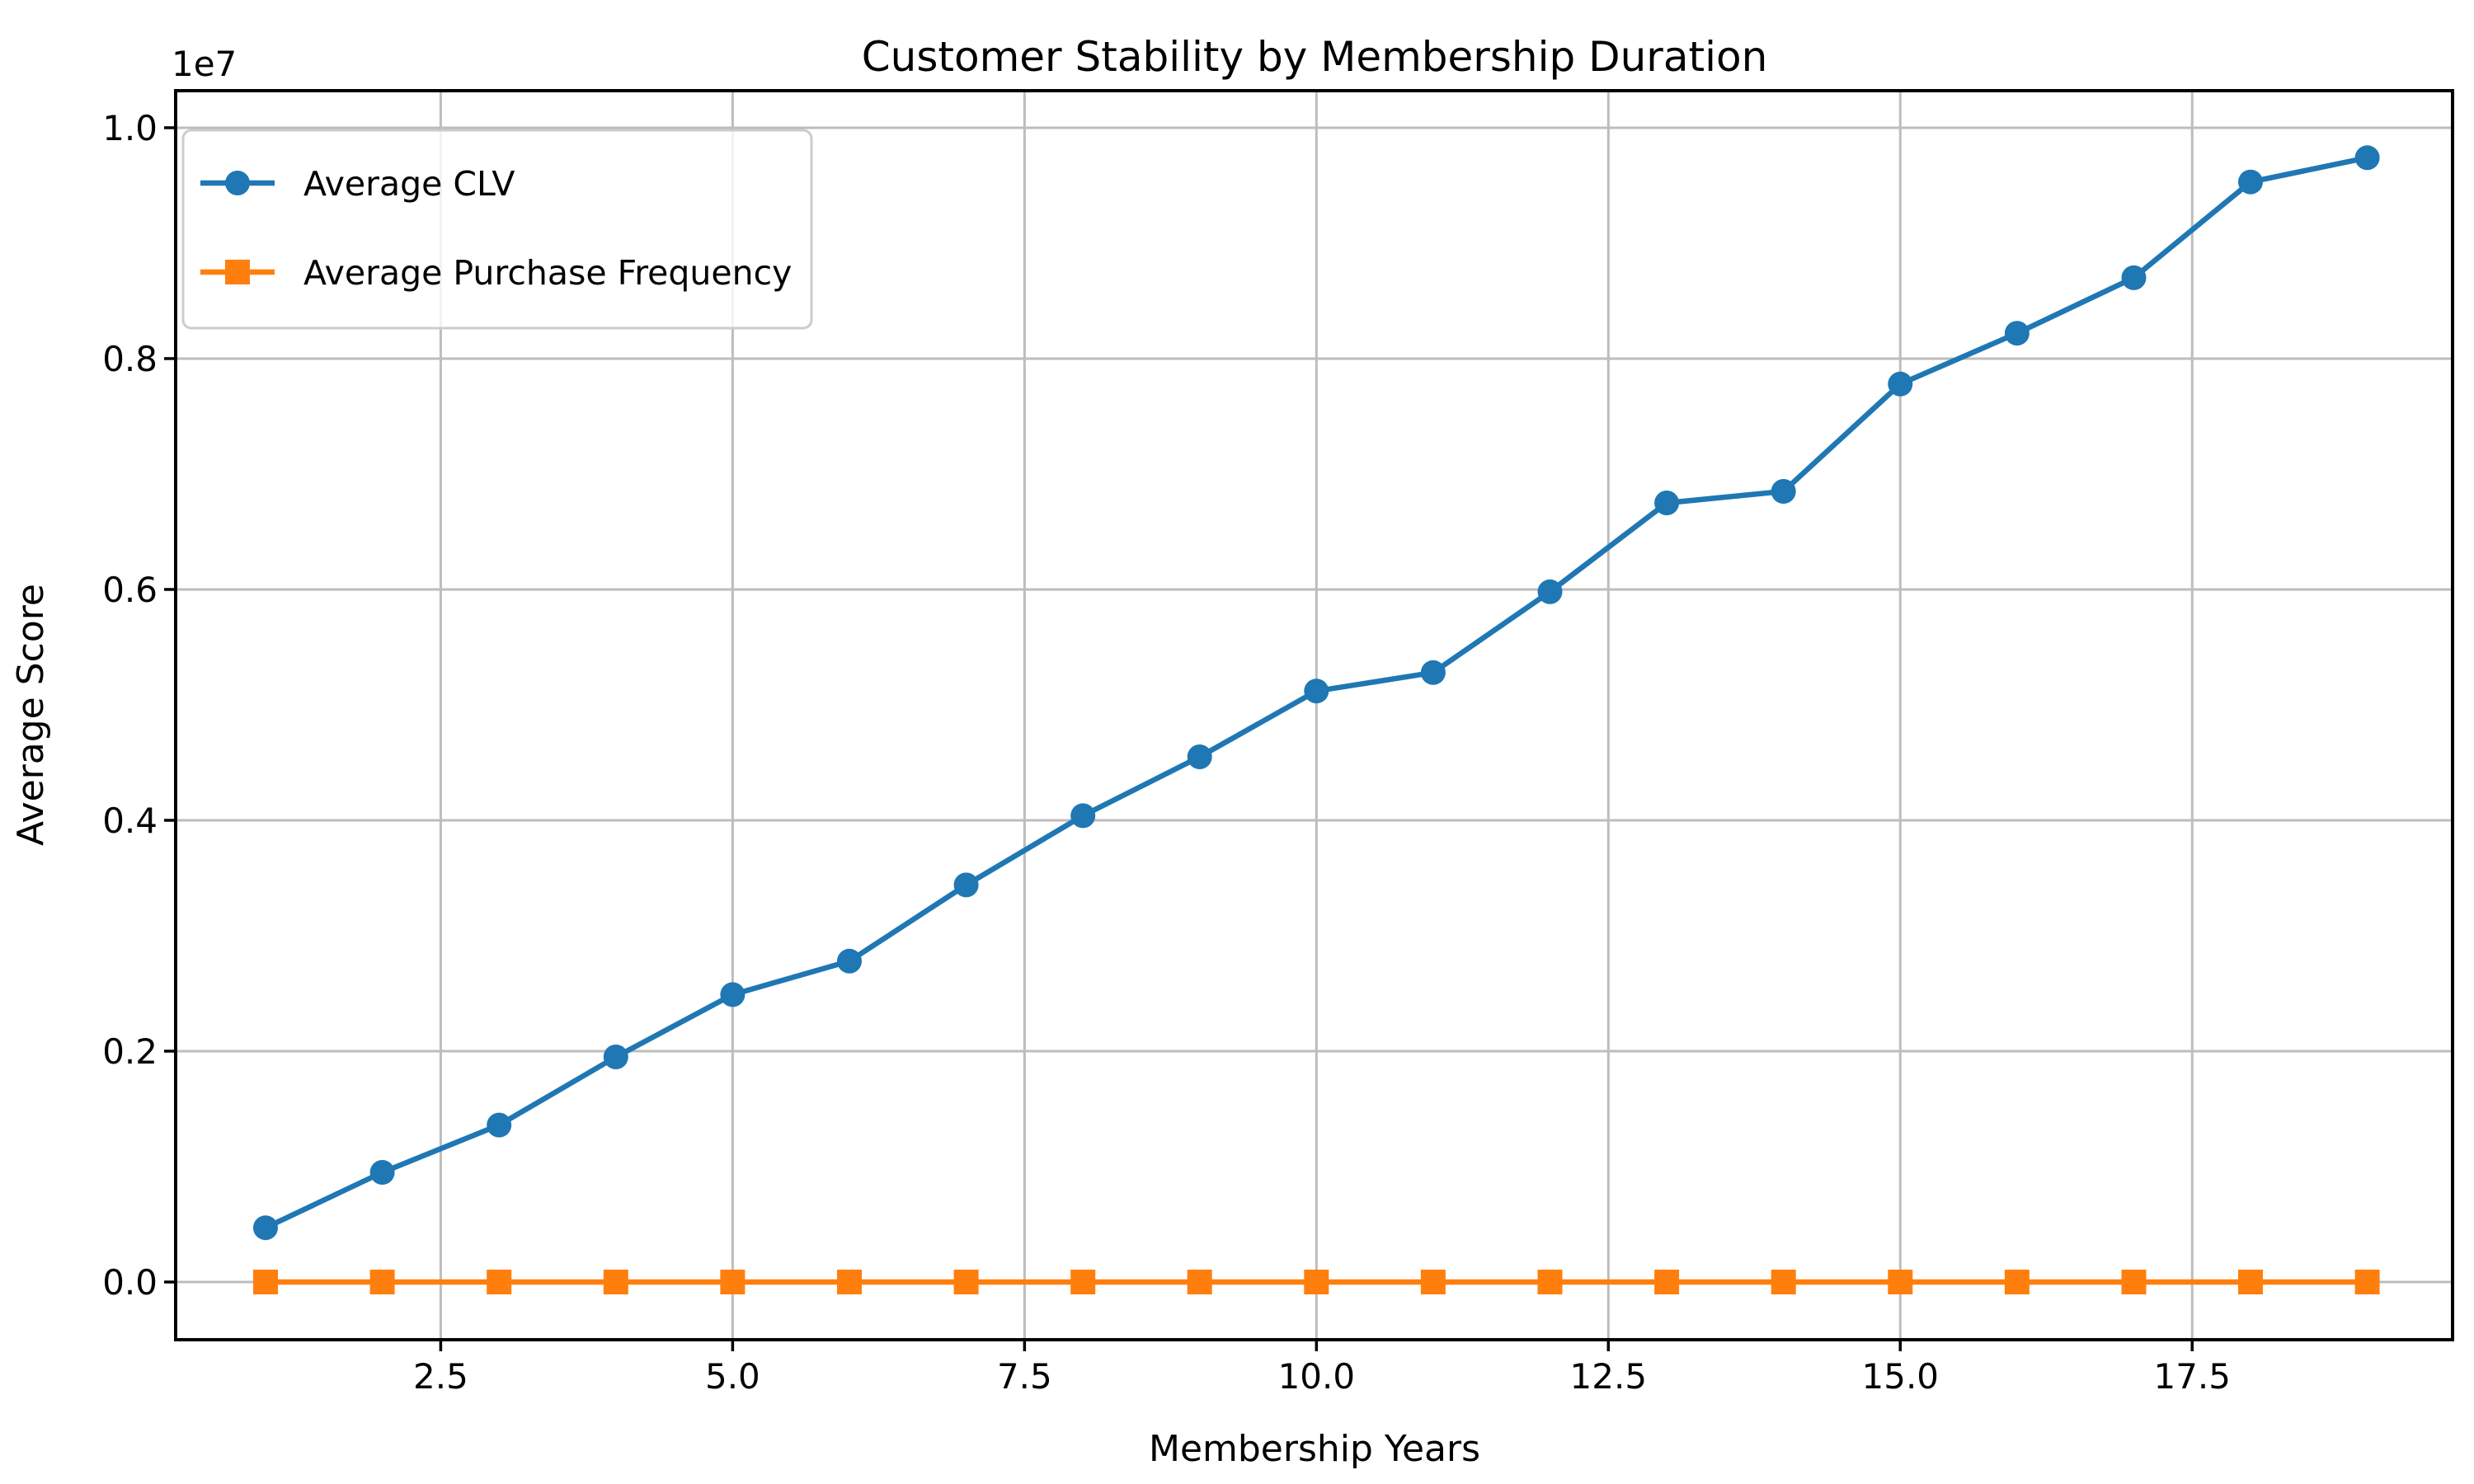  What do you see at coordinates (547, 273) in the screenshot?
I see `legend-label: Average Purchase Frequency` at bounding box center [547, 273].